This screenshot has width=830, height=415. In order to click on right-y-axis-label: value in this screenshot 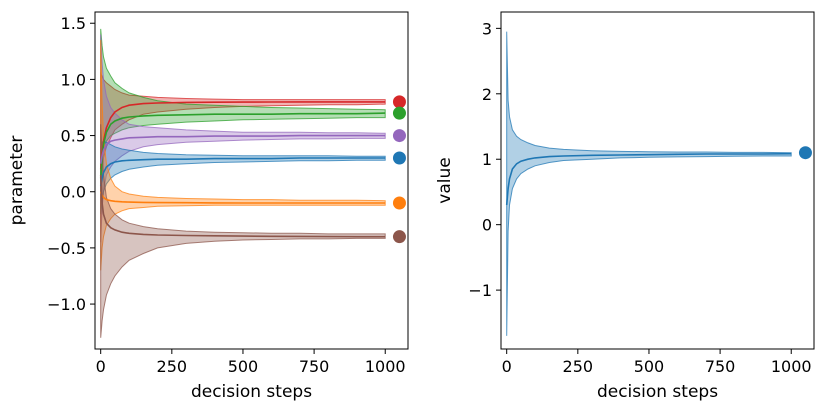, I will do `click(445, 180)`.